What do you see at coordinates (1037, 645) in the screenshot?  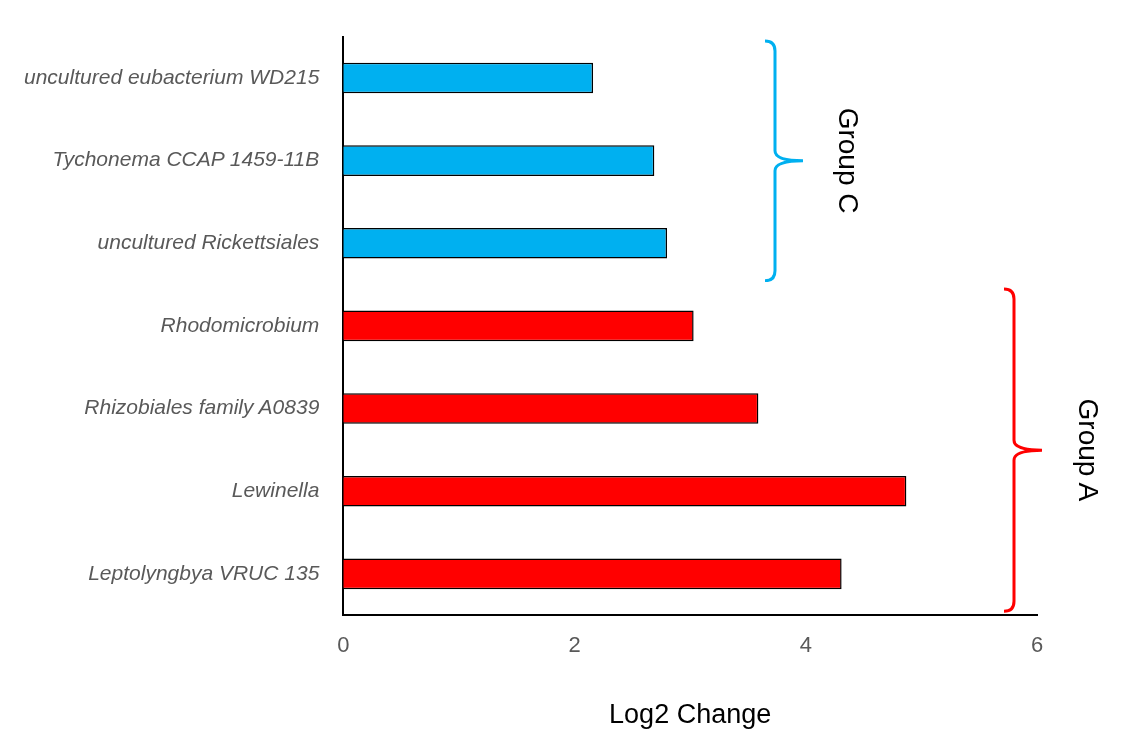 I see `x-tick-label: 6` at bounding box center [1037, 645].